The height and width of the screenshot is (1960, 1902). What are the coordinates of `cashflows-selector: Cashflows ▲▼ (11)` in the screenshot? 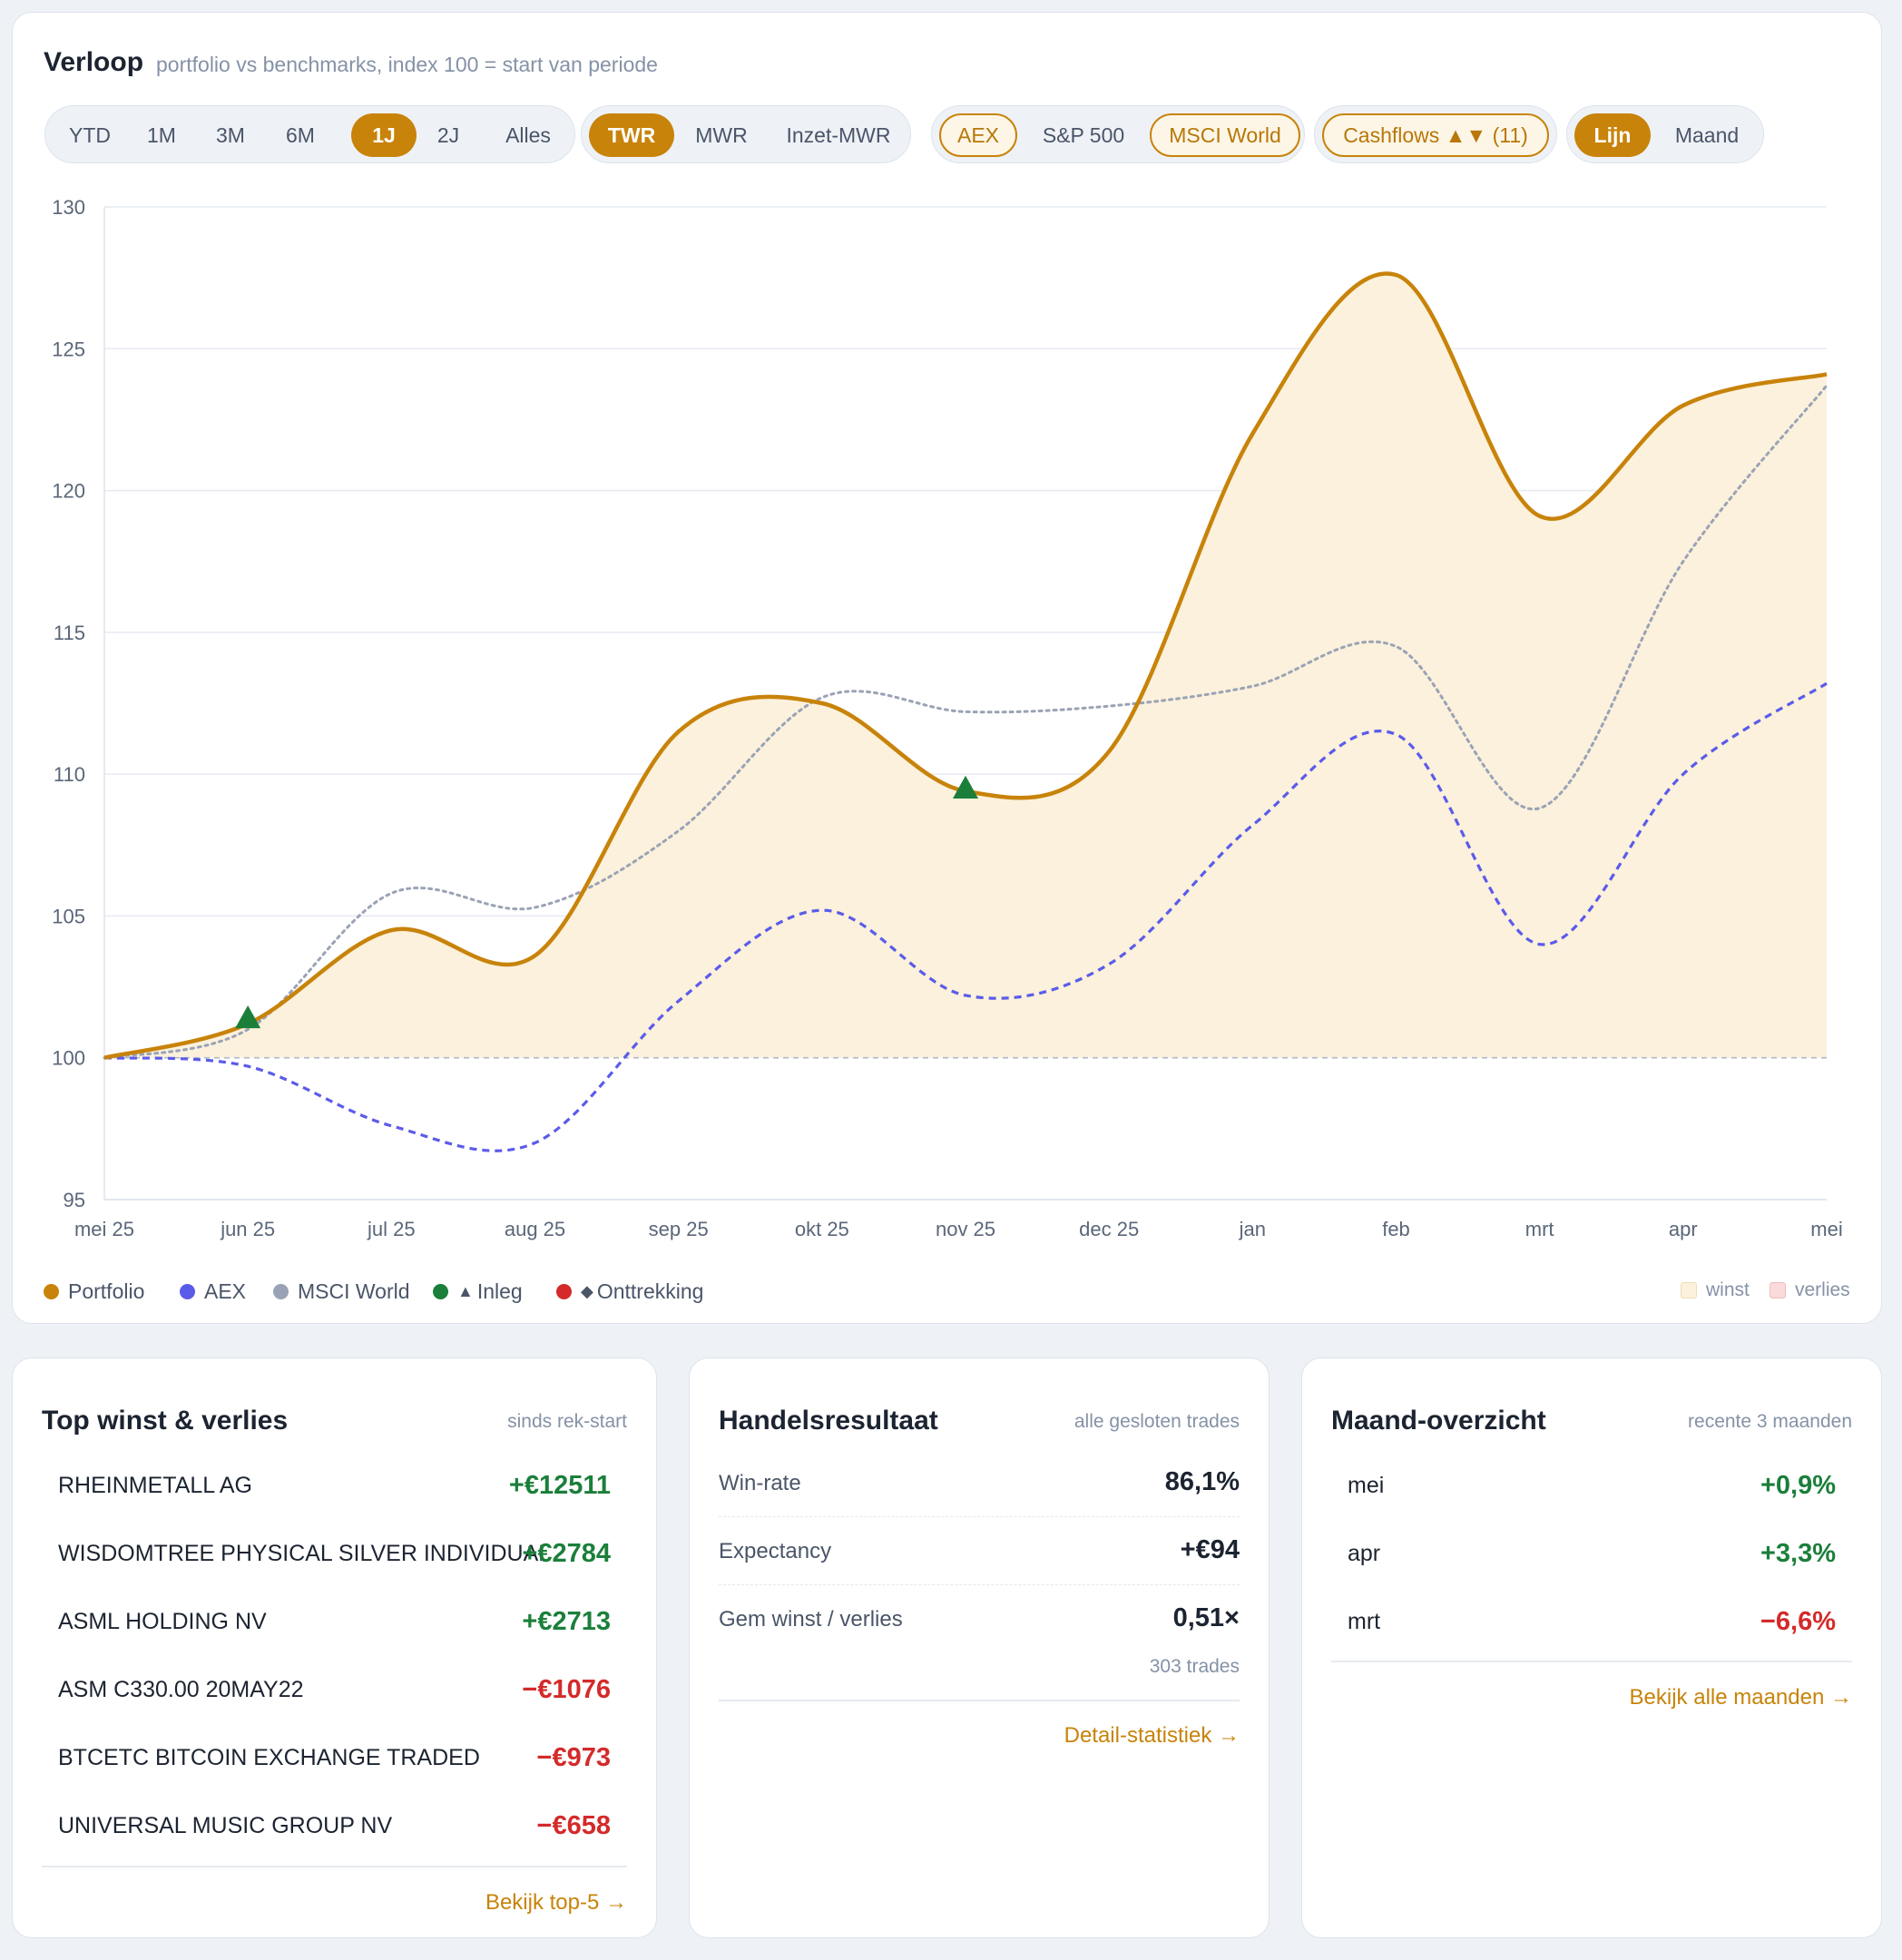 It's located at (1435, 134).